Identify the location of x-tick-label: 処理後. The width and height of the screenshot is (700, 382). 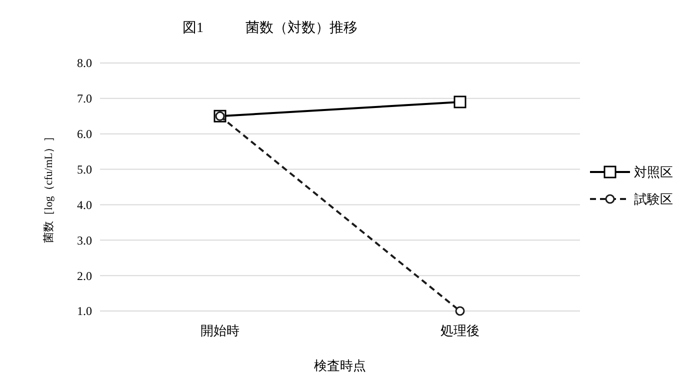
(460, 330).